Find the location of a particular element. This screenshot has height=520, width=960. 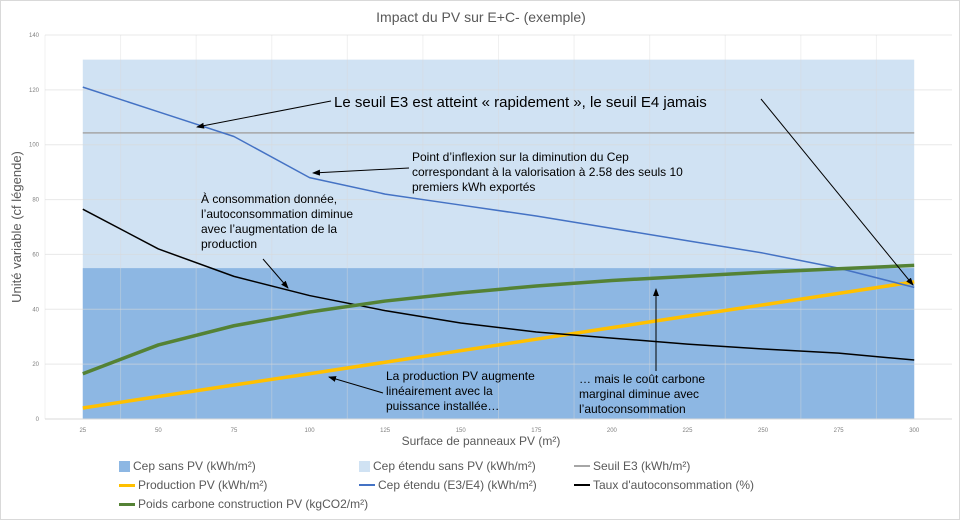

y-tick-label: 120 is located at coordinates (34, 91).